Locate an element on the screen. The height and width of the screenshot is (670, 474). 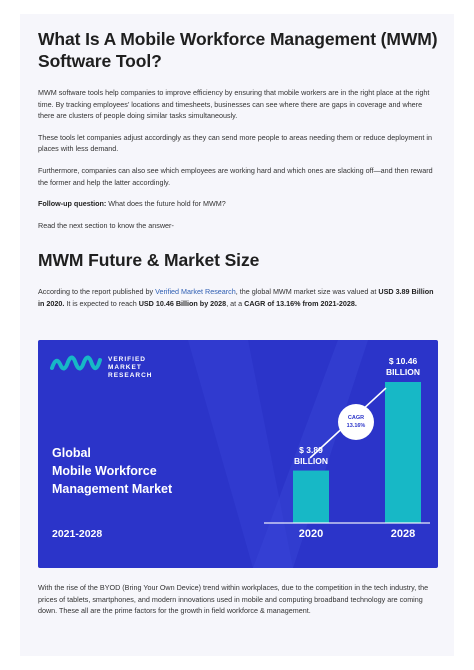
intro-value-cagr: CAGR of 13.16% from 2021-2028. is located at coordinates (300, 303).